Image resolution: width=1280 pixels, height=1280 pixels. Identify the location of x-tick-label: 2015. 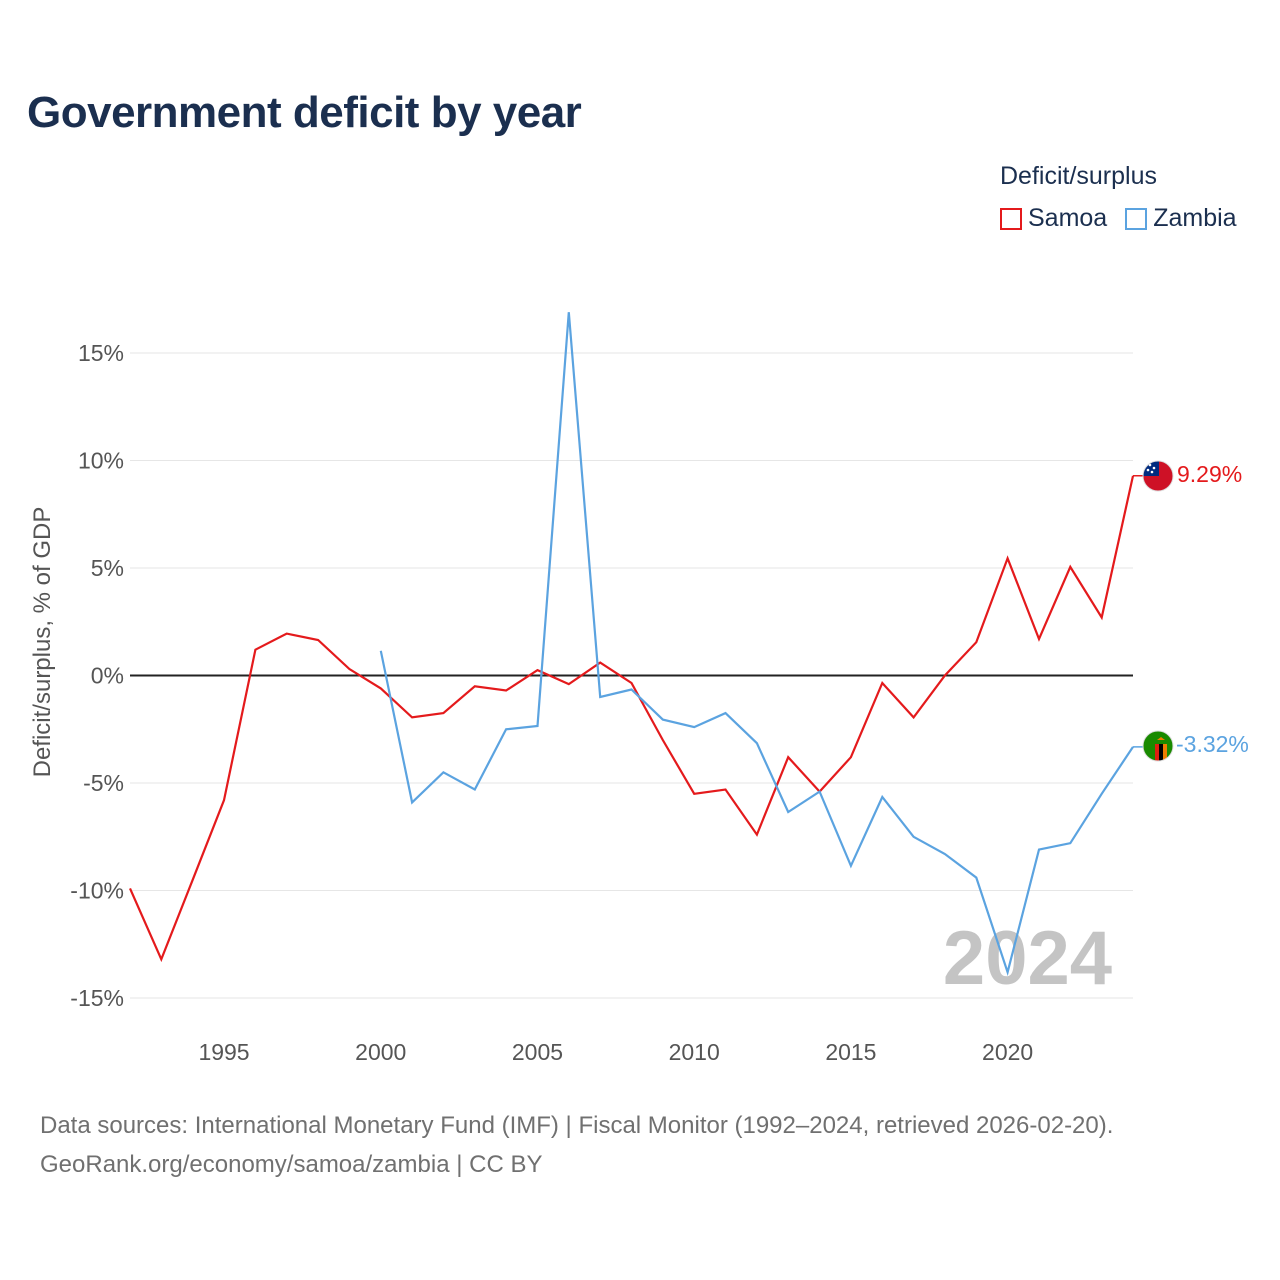
(850, 1052).